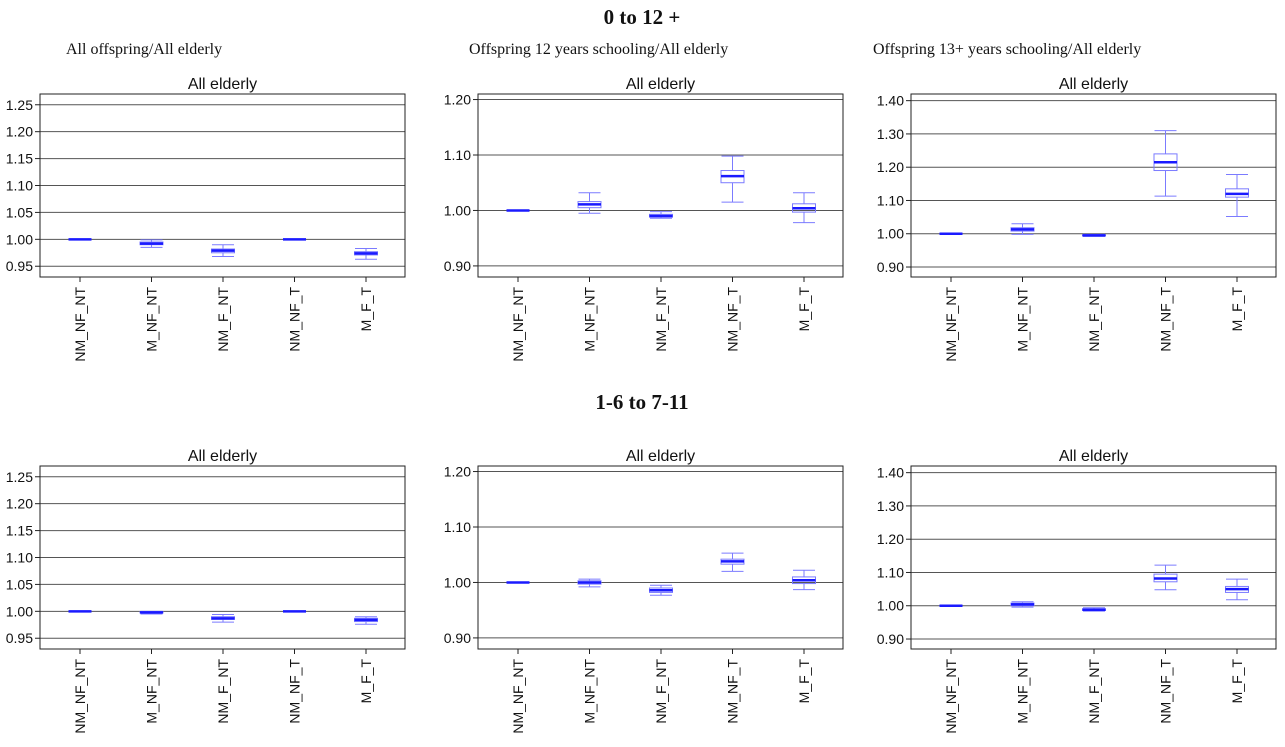 The width and height of the screenshot is (1285, 747). Describe the element at coordinates (641, 402) in the screenshot. I see `row-title-1: 1-6 to 7-11` at that location.